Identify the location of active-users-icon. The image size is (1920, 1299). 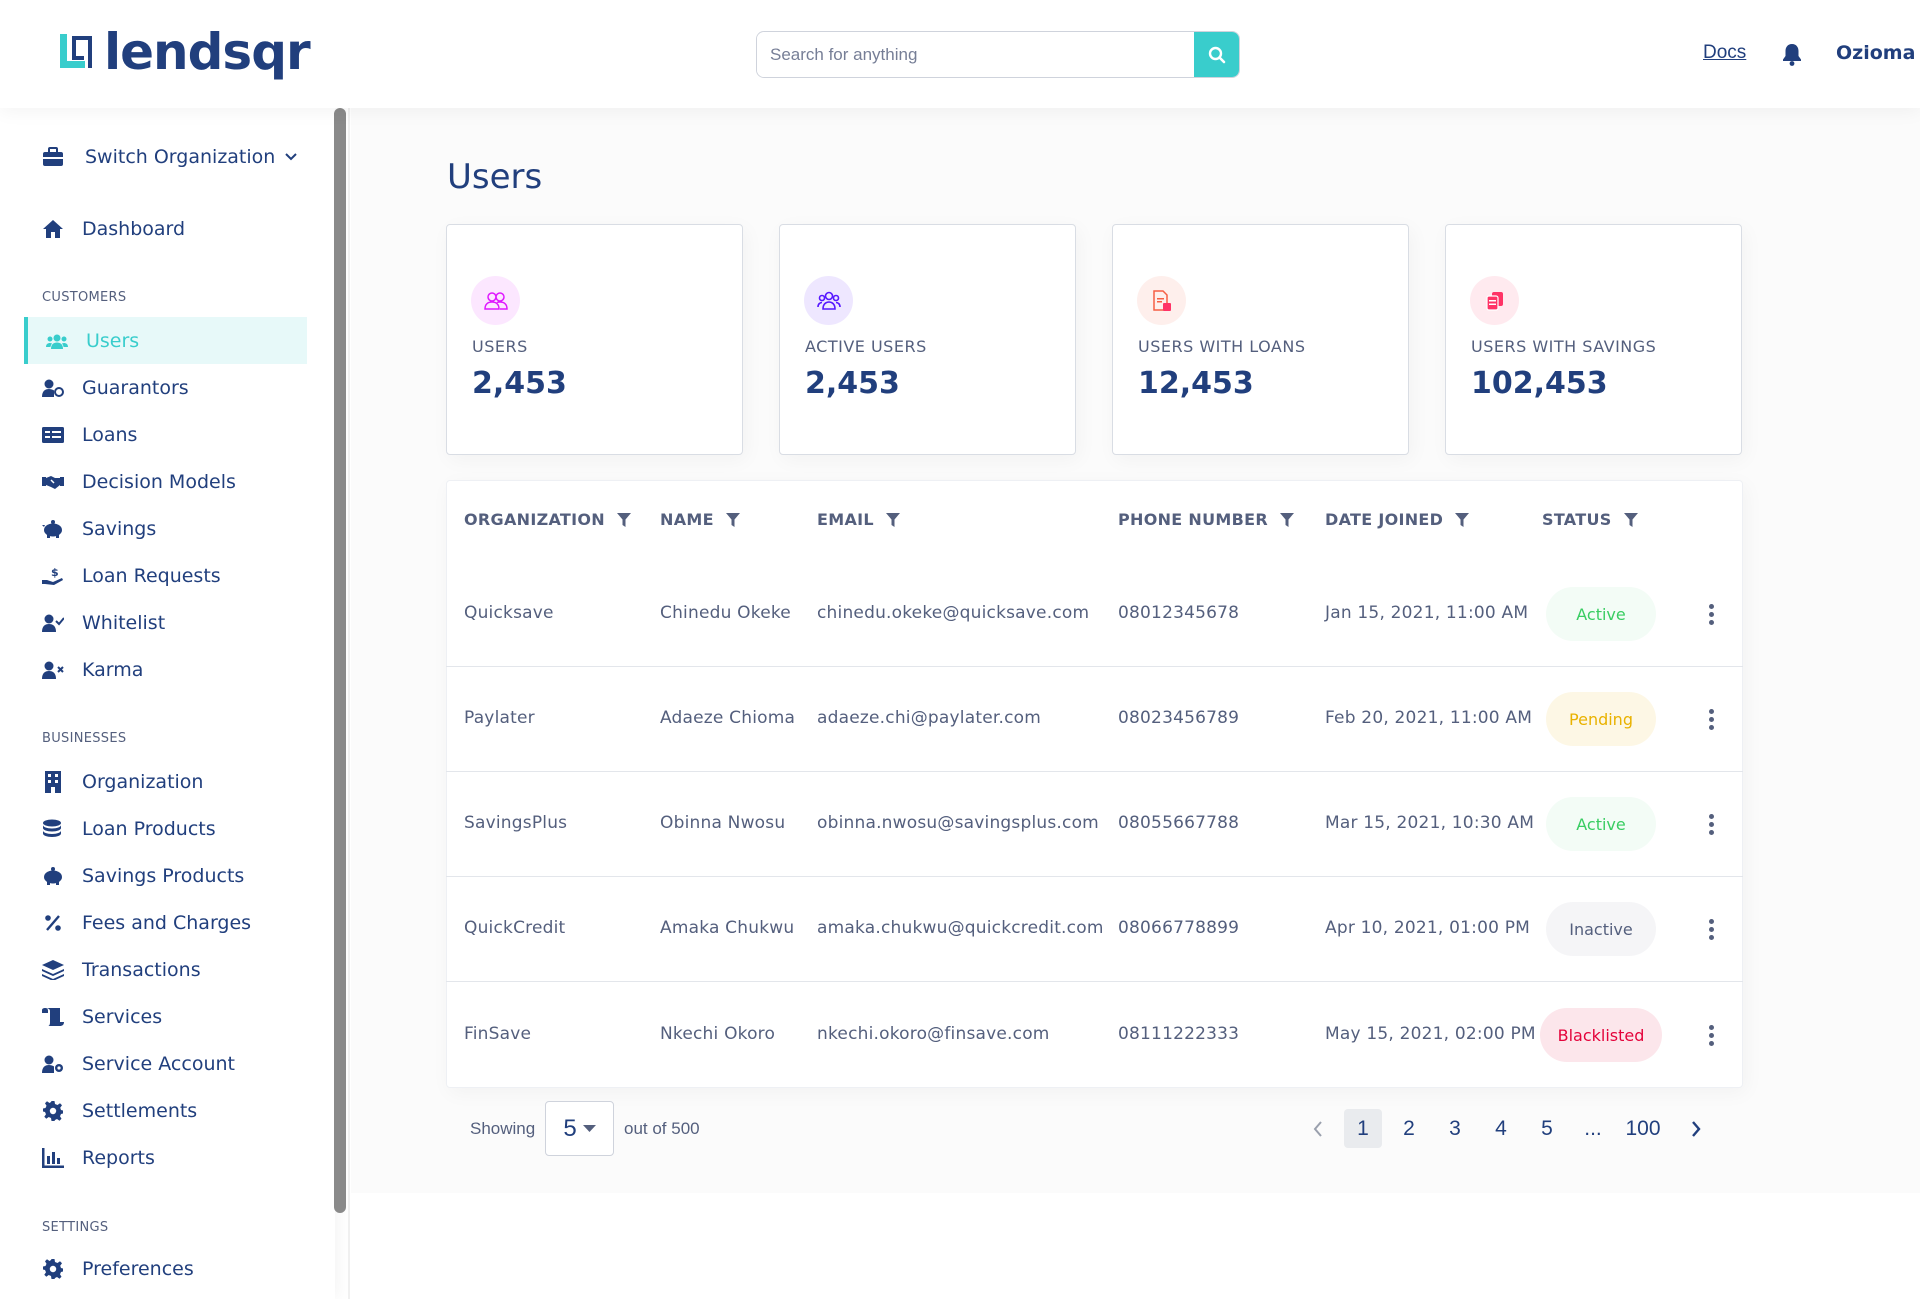
(828, 300).